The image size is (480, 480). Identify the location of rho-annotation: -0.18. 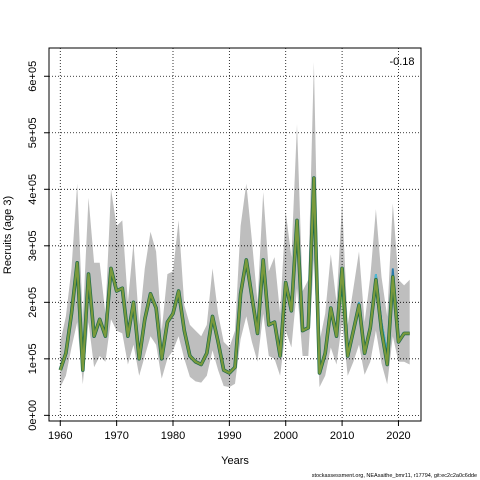
(401, 62).